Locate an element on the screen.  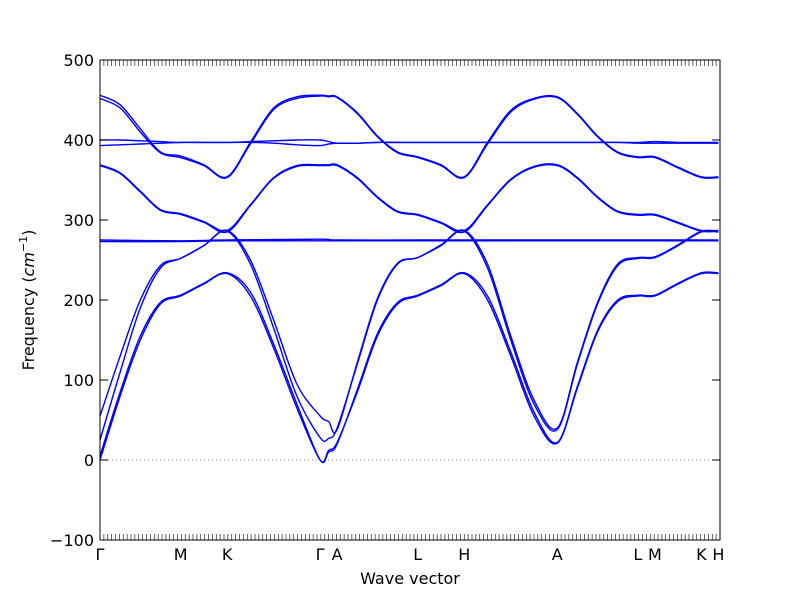
y-tick-label: 500 is located at coordinates (78, 60).